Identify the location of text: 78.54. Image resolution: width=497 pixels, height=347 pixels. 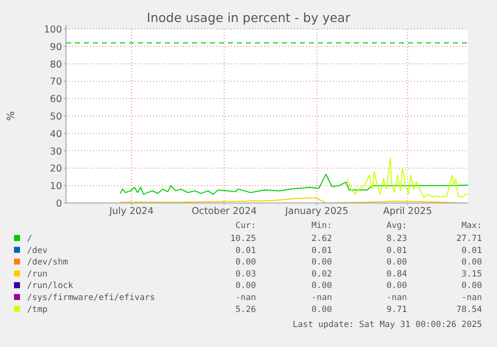
(469, 309).